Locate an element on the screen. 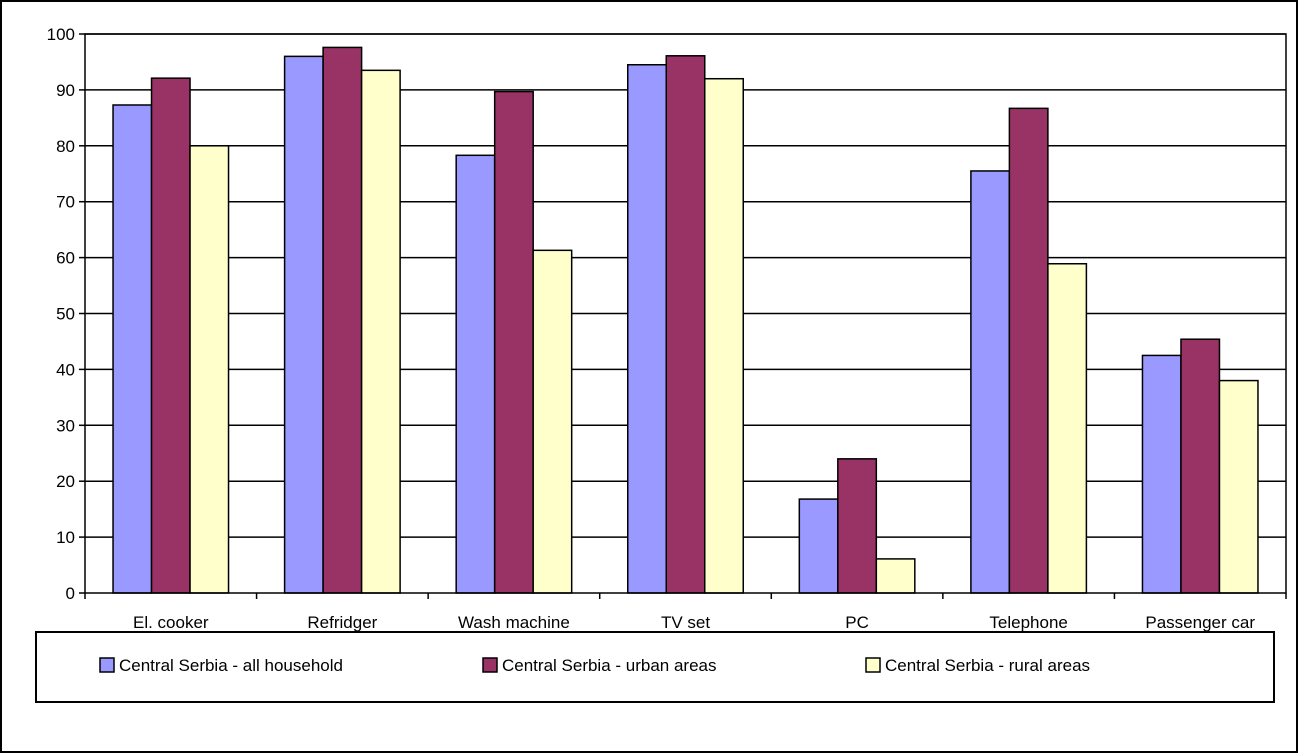 This screenshot has width=1298, height=753. legend-box is located at coordinates (655, 667).